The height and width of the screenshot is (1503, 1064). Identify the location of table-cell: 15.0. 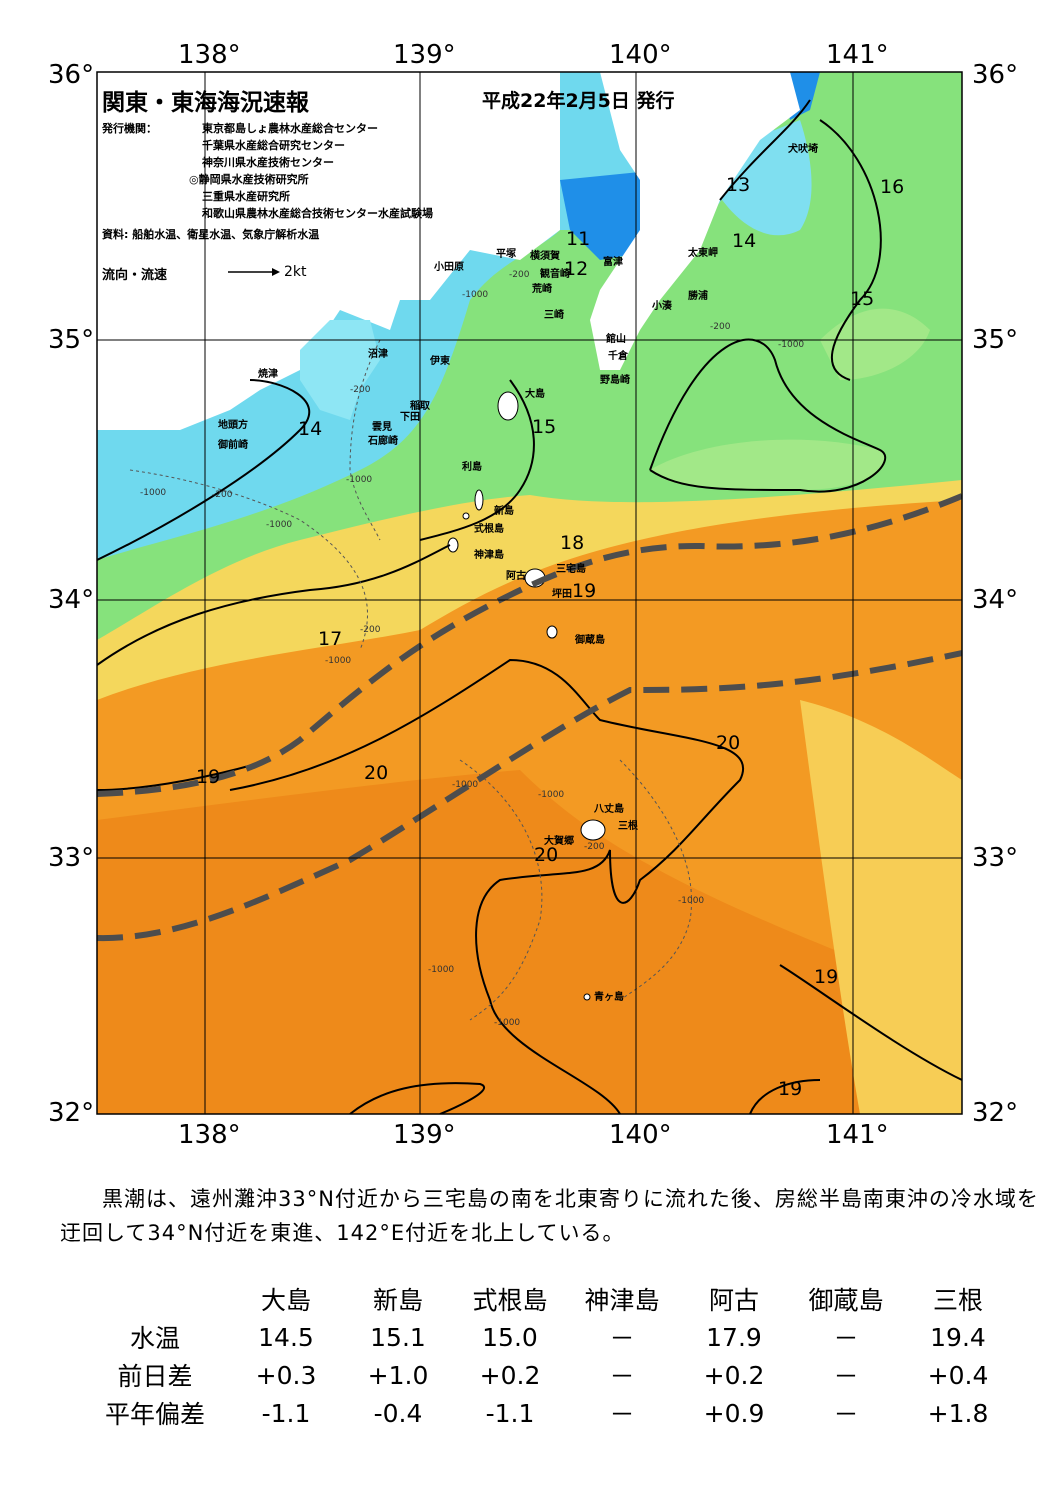
(510, 1337).